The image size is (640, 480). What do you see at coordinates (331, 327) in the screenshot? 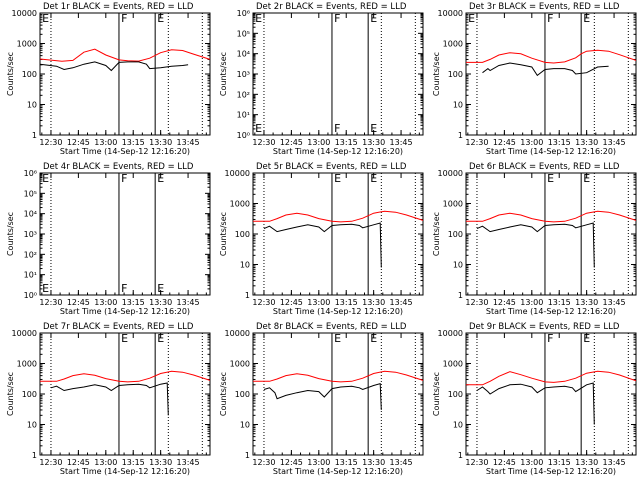
I see `chart-title: Det 8r BLACK = Events, RED = LLD` at bounding box center [331, 327].